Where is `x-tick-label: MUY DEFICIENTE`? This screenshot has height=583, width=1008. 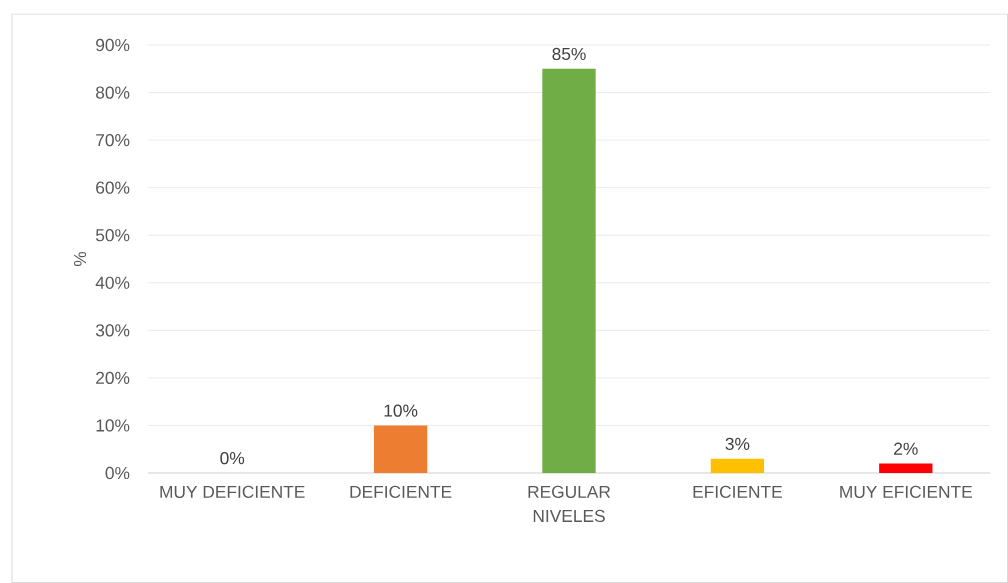 x-tick-label: MUY DEFICIENTE is located at coordinates (232, 491).